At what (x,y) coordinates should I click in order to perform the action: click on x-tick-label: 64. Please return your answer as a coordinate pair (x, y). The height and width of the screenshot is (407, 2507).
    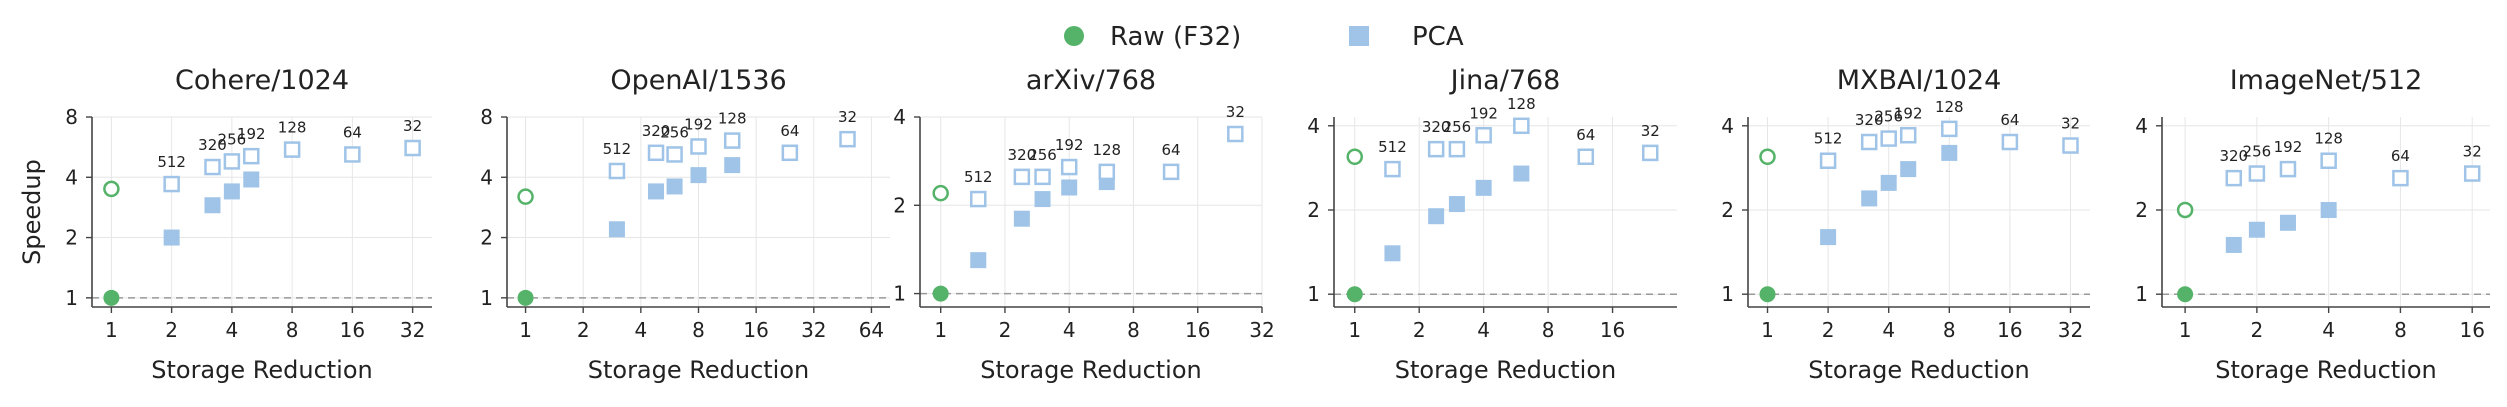
    Looking at the image, I should click on (871, 330).